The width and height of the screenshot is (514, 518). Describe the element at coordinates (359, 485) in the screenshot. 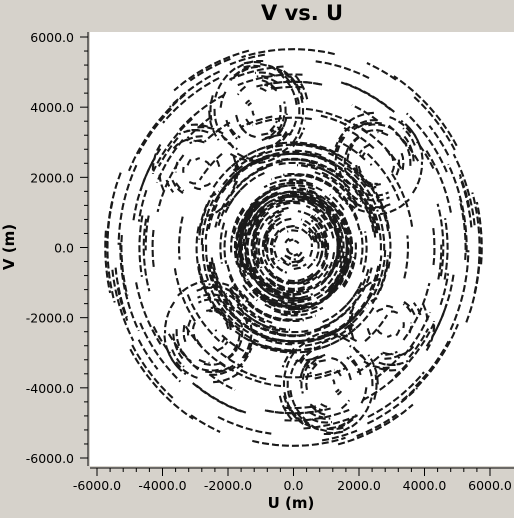

I see `x-tick-label: 2000.0` at that location.